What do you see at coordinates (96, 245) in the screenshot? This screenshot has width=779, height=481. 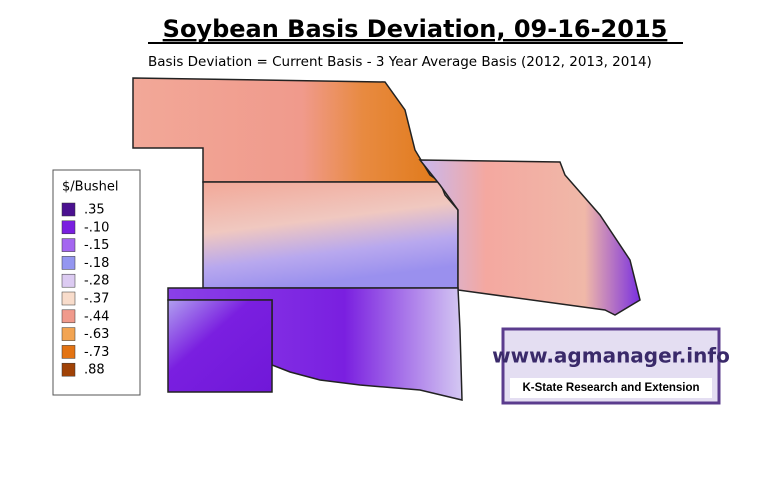 I see `legend-label: -.15` at bounding box center [96, 245].